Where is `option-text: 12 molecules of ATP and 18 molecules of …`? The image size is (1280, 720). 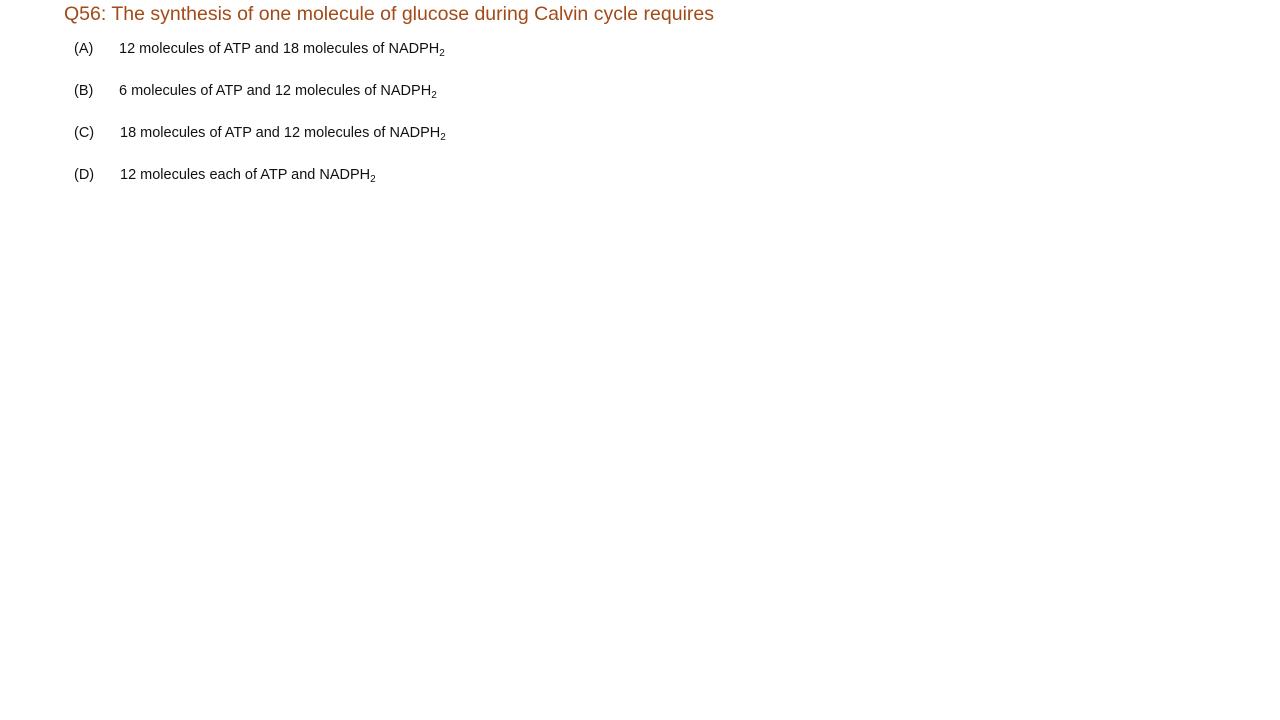
option-text: 12 molecules of ATP and 18 molecules of … is located at coordinates (282, 49).